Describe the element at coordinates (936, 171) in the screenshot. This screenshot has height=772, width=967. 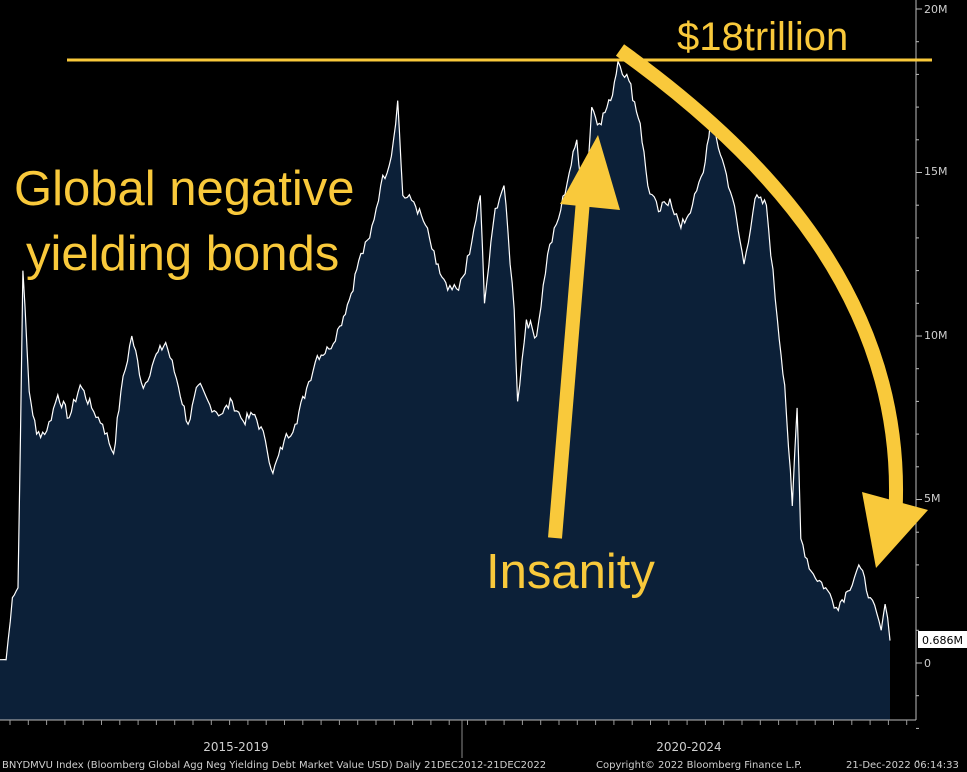
I see `y-tick-label-15: 15M` at that location.